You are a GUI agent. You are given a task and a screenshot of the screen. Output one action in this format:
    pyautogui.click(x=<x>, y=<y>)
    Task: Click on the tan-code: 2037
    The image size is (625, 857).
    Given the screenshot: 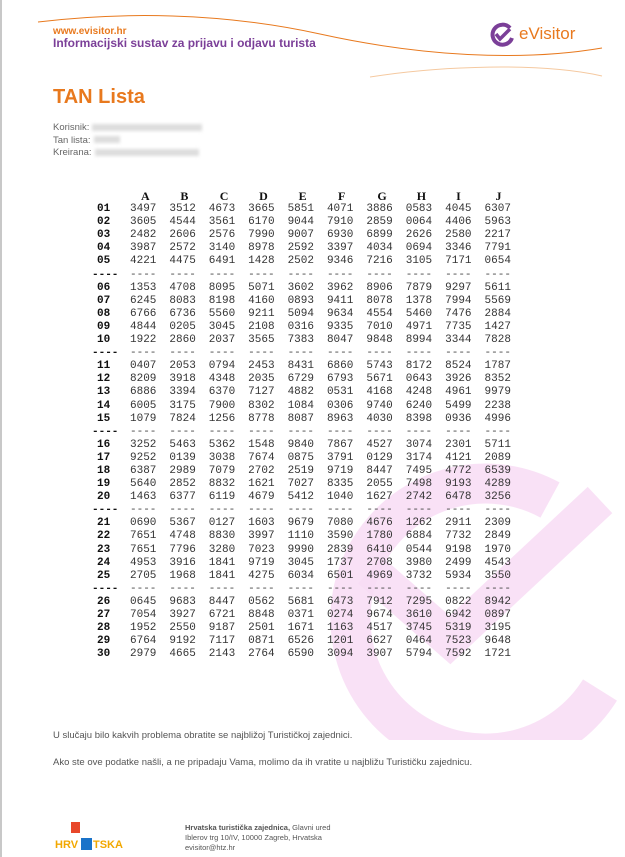 What is the action you would take?
    pyautogui.click(x=222, y=340)
    